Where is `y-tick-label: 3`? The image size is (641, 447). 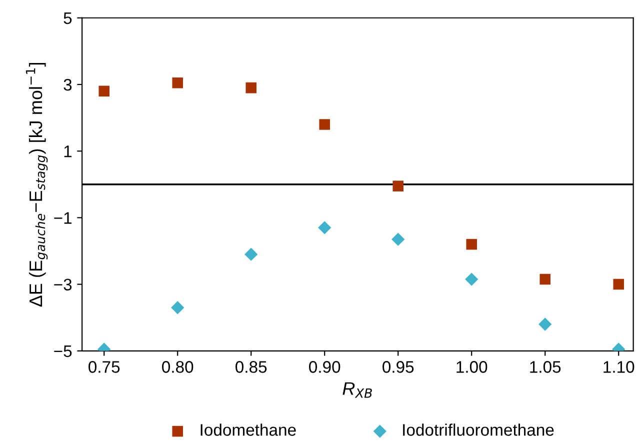
y-tick-label: 3 is located at coordinates (68, 84).